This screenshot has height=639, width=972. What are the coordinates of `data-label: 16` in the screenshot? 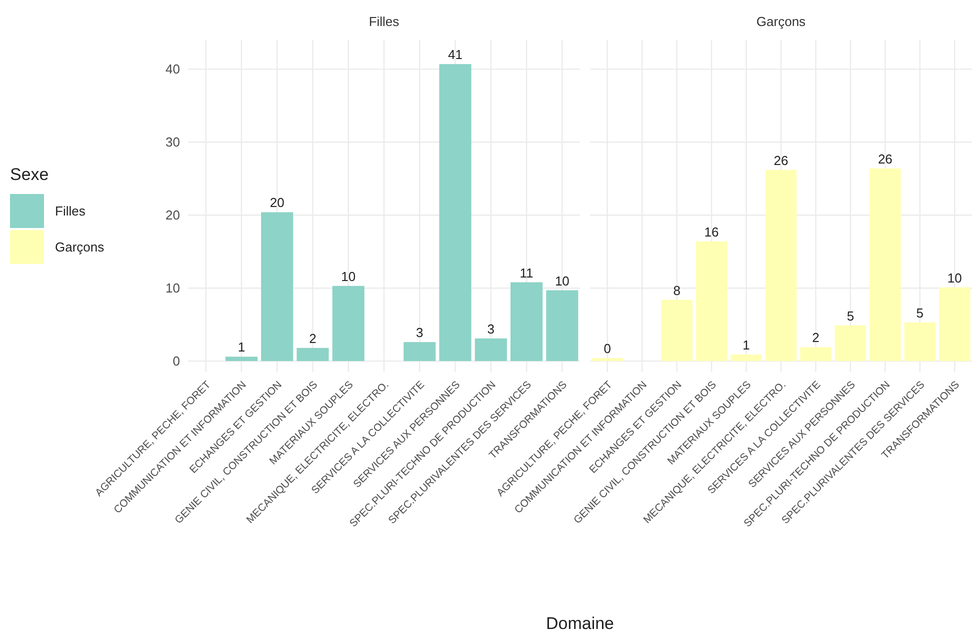 It's located at (711, 232).